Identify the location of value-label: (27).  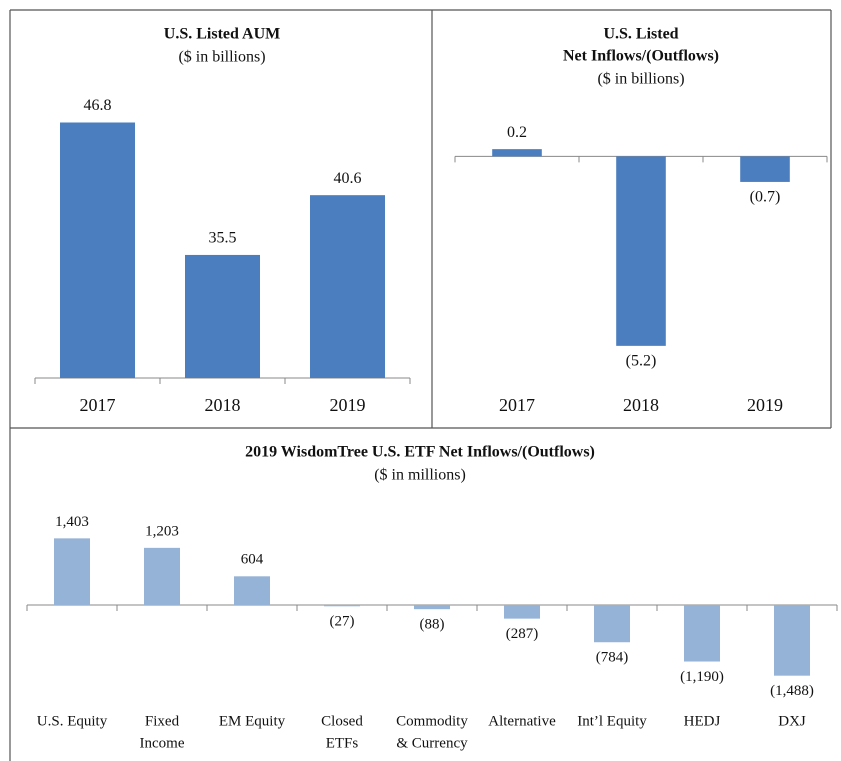
(342, 622).